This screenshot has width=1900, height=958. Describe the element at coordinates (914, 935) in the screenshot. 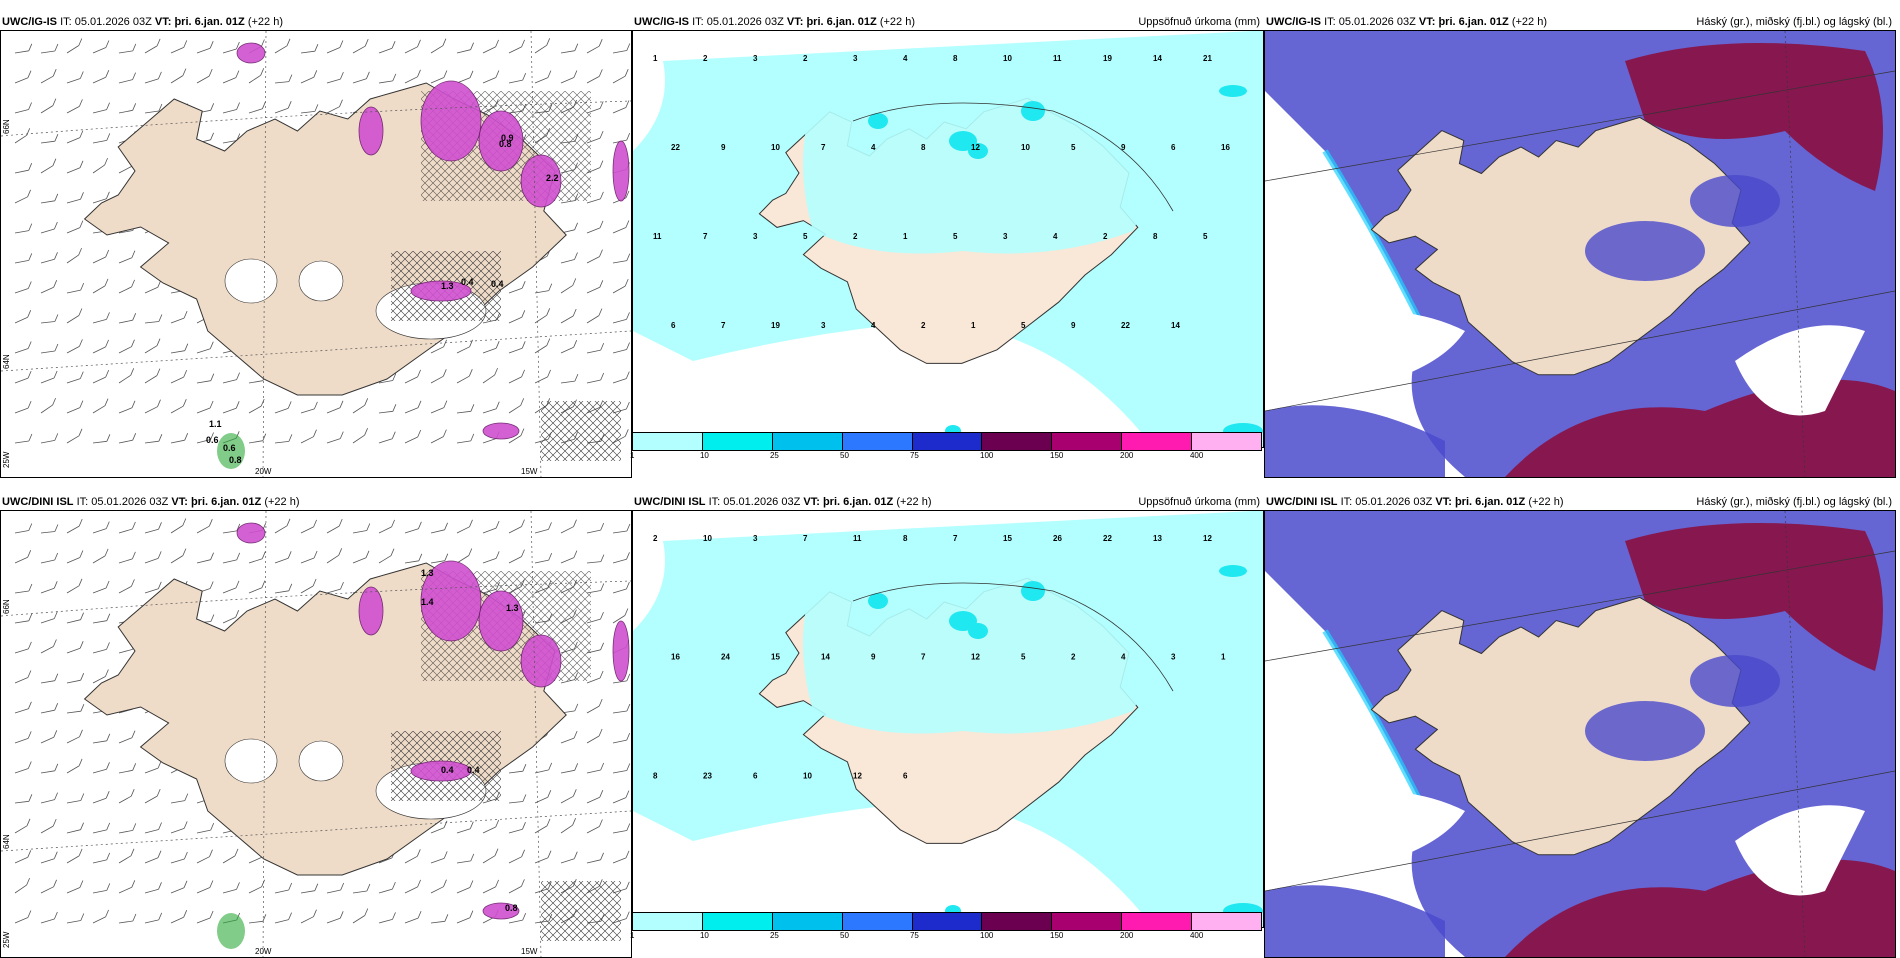

I see `colorbar-tick-label: 75` at that location.